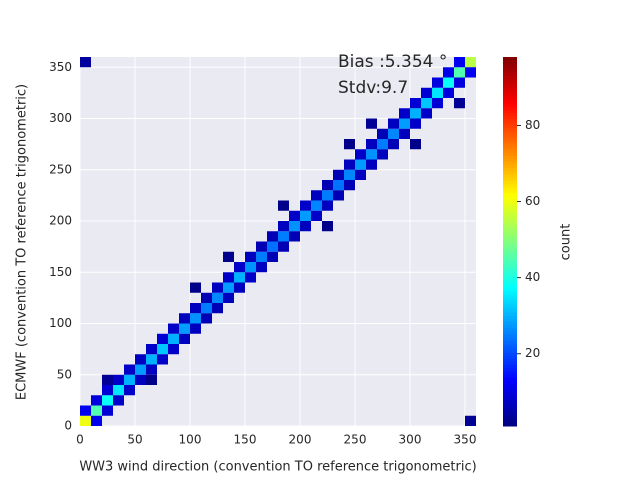 Image resolution: width=640 pixels, height=480 pixels. I want to click on y-tick-label: 200, so click(60, 221).